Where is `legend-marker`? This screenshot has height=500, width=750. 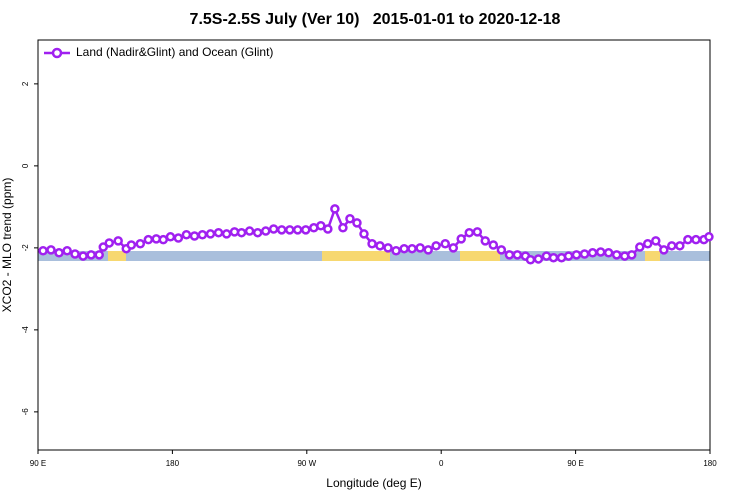 legend-marker is located at coordinates (57, 53).